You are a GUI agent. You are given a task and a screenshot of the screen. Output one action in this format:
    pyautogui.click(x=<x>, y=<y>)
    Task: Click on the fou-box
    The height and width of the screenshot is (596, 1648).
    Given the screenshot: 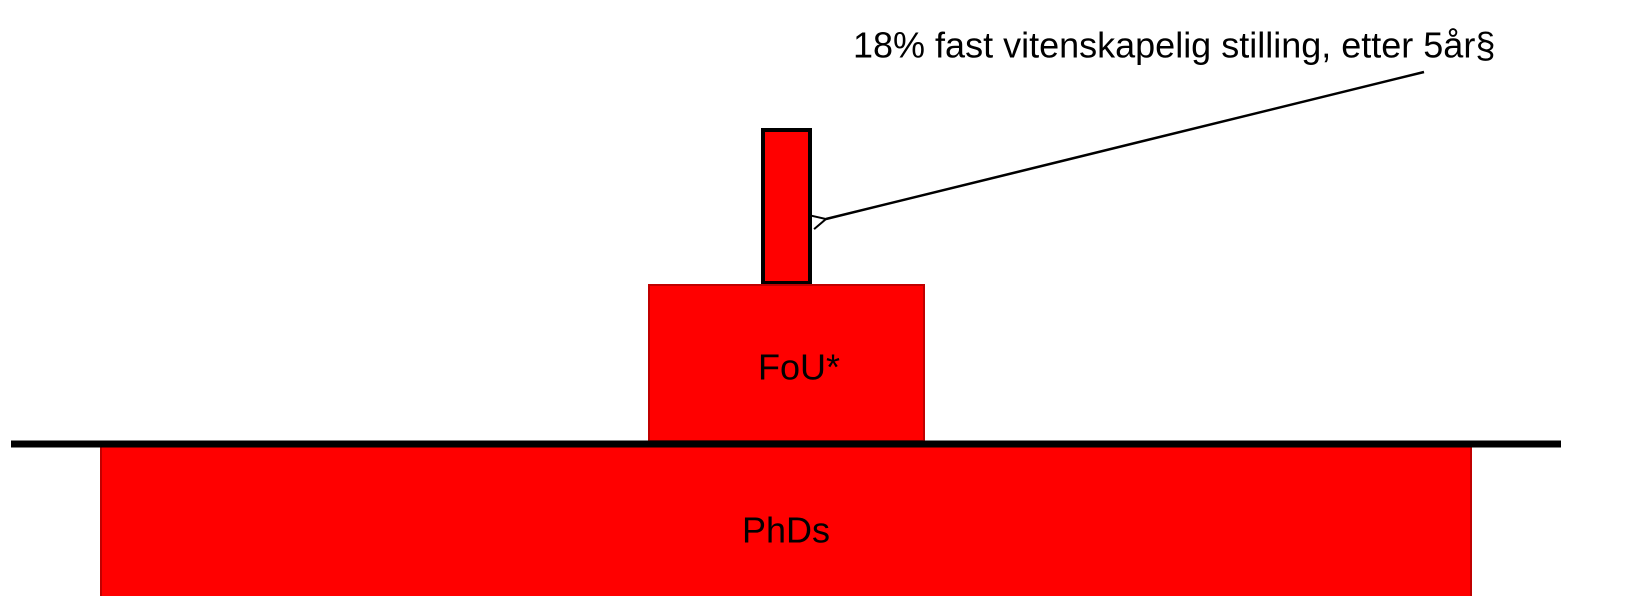 What is the action you would take?
    pyautogui.click(x=786, y=363)
    